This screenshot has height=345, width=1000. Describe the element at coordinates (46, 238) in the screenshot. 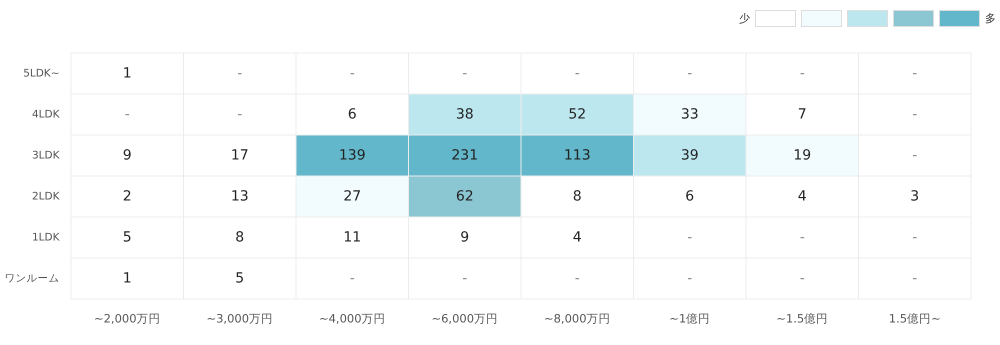

I see `y-tick-label: 1LDK` at that location.